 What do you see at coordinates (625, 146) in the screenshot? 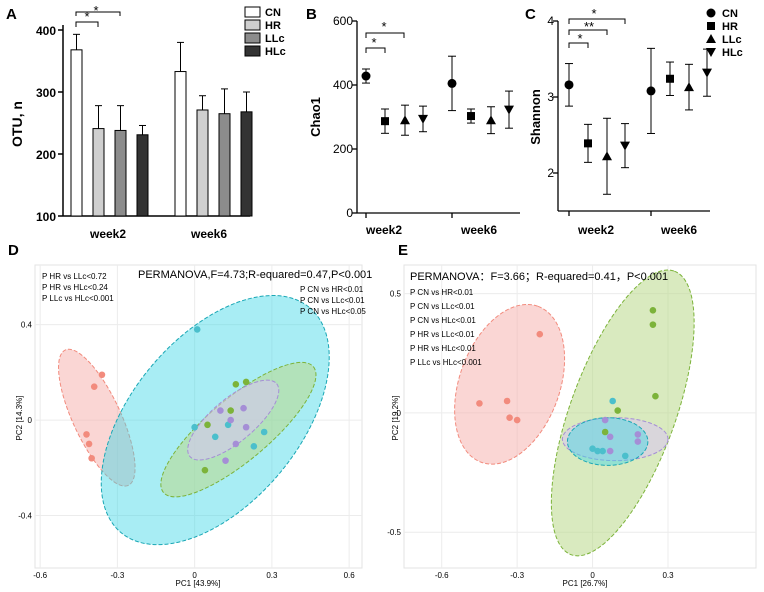
I see `c-point-hlc-week2` at bounding box center [625, 146].